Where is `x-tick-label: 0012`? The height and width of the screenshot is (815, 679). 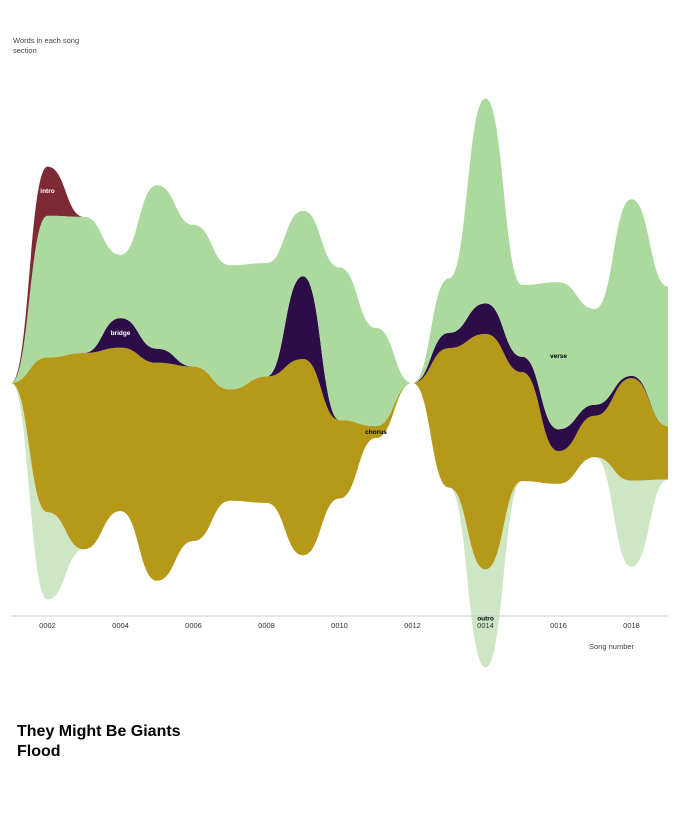
x-tick-label: 0012 is located at coordinates (412, 625).